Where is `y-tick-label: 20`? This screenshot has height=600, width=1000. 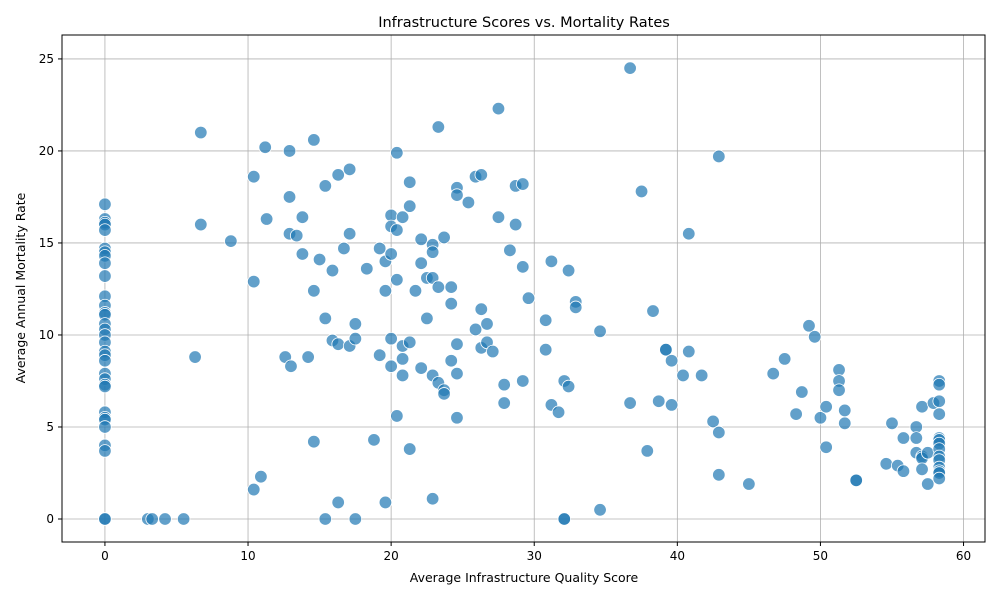
y-tick-label: 20 is located at coordinates (46, 151).